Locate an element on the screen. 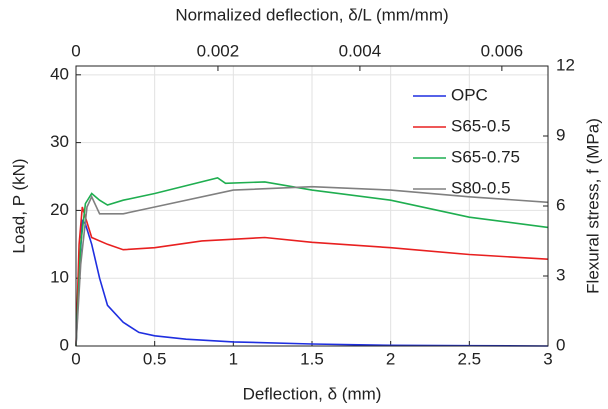 This screenshot has height=409, width=608. x2-tick-label: 0 is located at coordinates (75, 50).